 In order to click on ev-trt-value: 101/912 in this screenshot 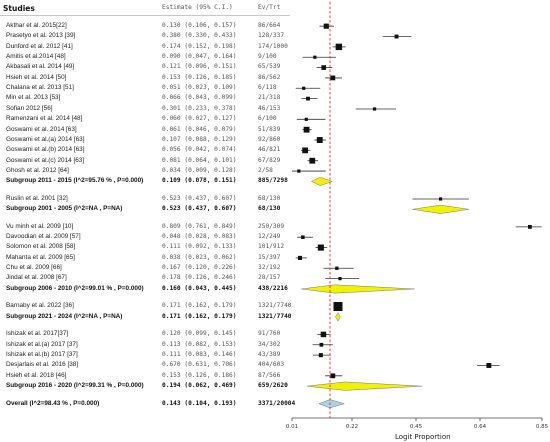, I will do `click(271, 247)`.